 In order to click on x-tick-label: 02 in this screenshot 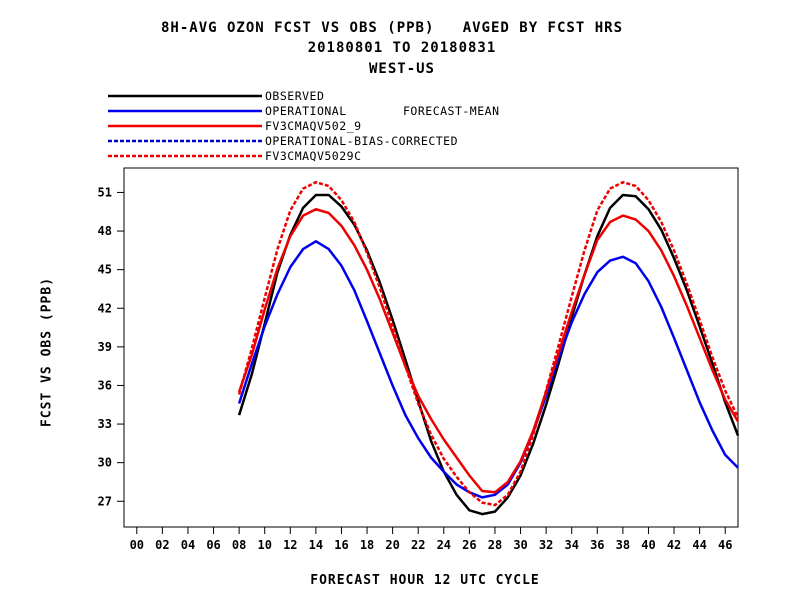, I will do `click(162, 545)`.